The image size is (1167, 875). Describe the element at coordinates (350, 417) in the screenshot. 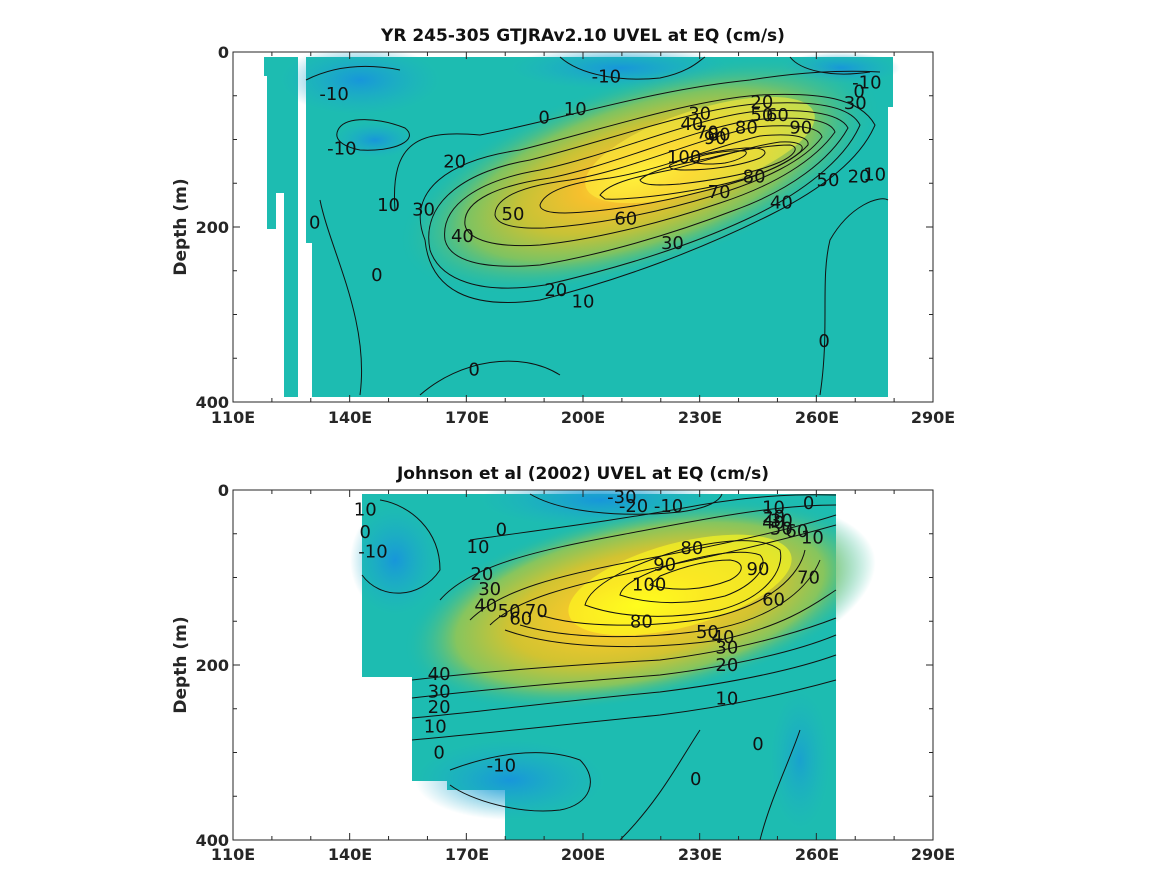

I see `x-tick-label-top-140E: 140E` at that location.